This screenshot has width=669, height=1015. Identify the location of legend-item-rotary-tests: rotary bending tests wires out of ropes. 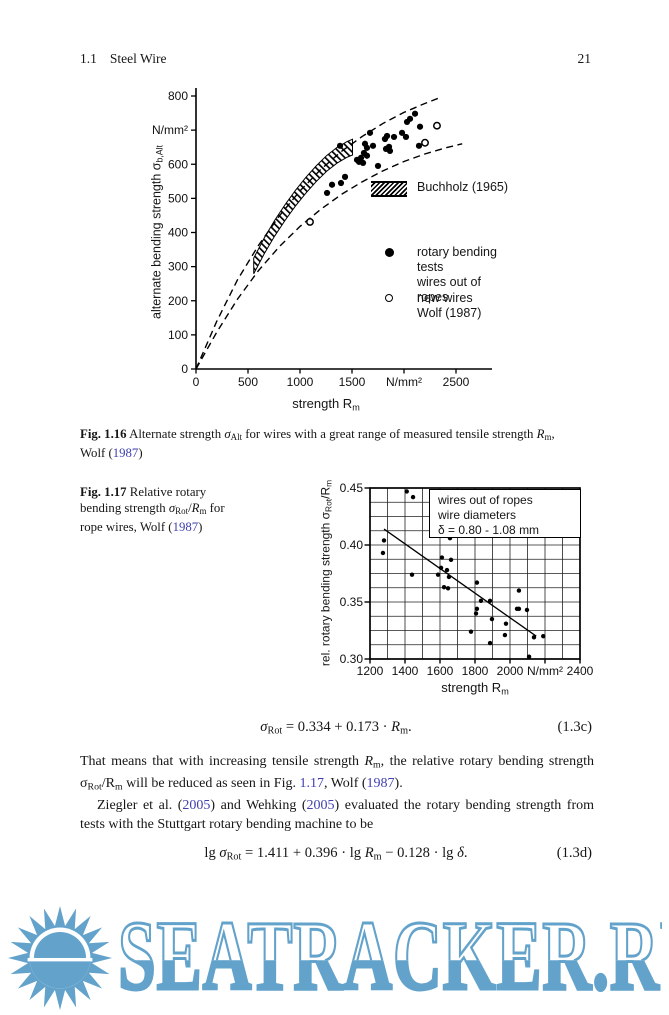
(442, 275).